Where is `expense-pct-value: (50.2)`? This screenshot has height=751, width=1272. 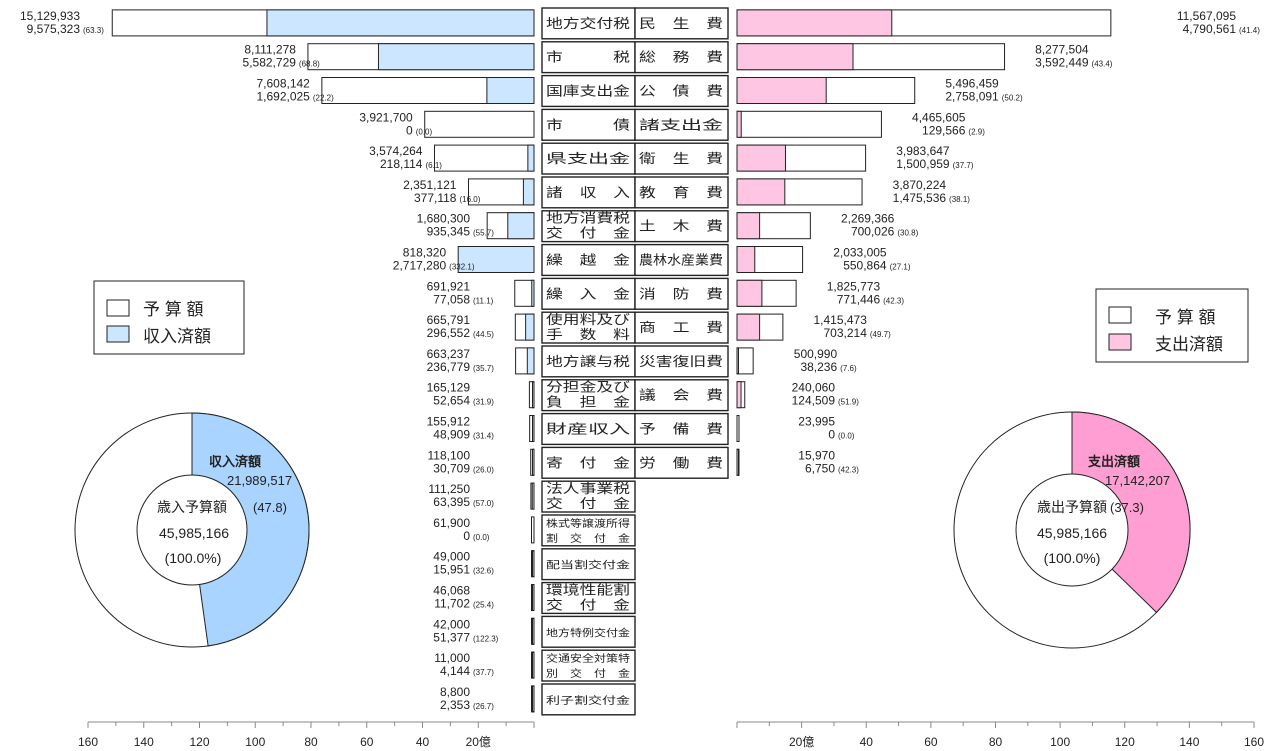 expense-pct-value: (50.2) is located at coordinates (1012, 98).